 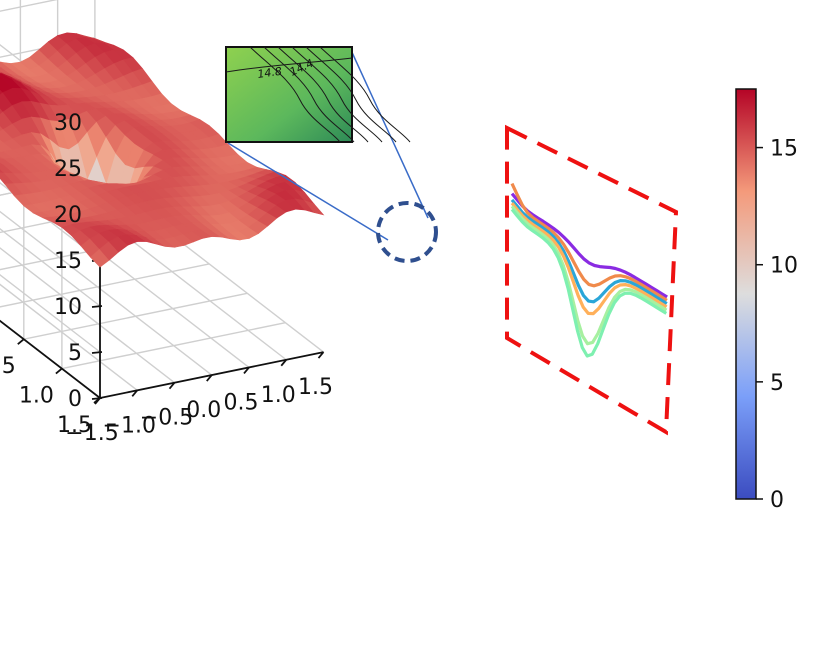 I want to click on z-tick-label: 10, so click(x=68, y=307).